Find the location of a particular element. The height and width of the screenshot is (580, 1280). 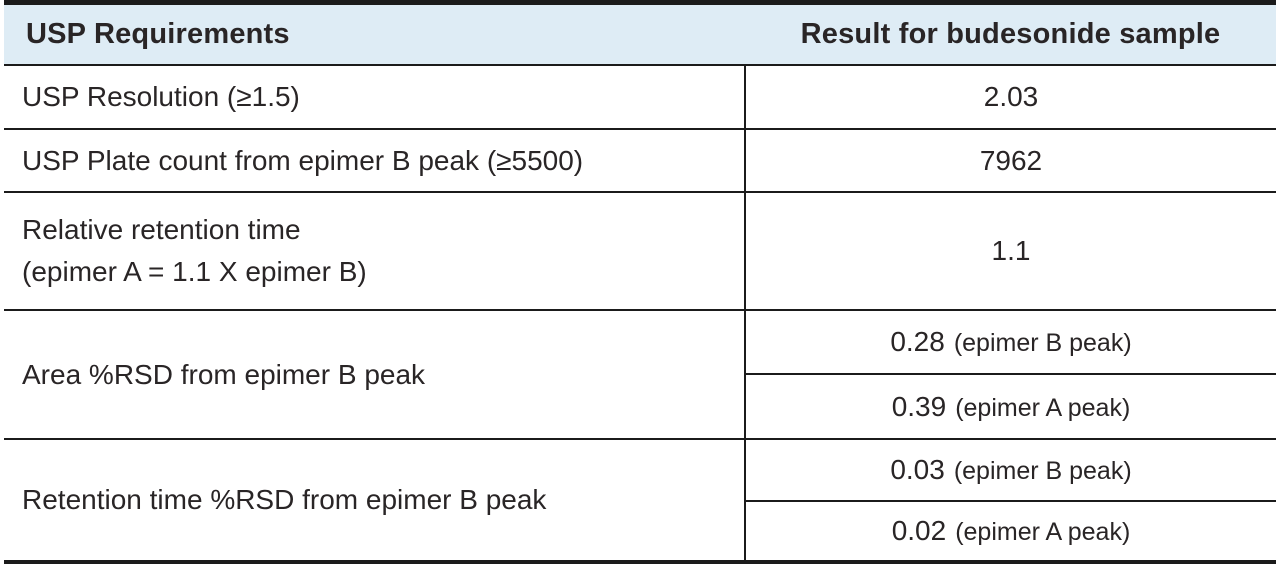

result-usp-resolution: 2.03 is located at coordinates (1010, 96).